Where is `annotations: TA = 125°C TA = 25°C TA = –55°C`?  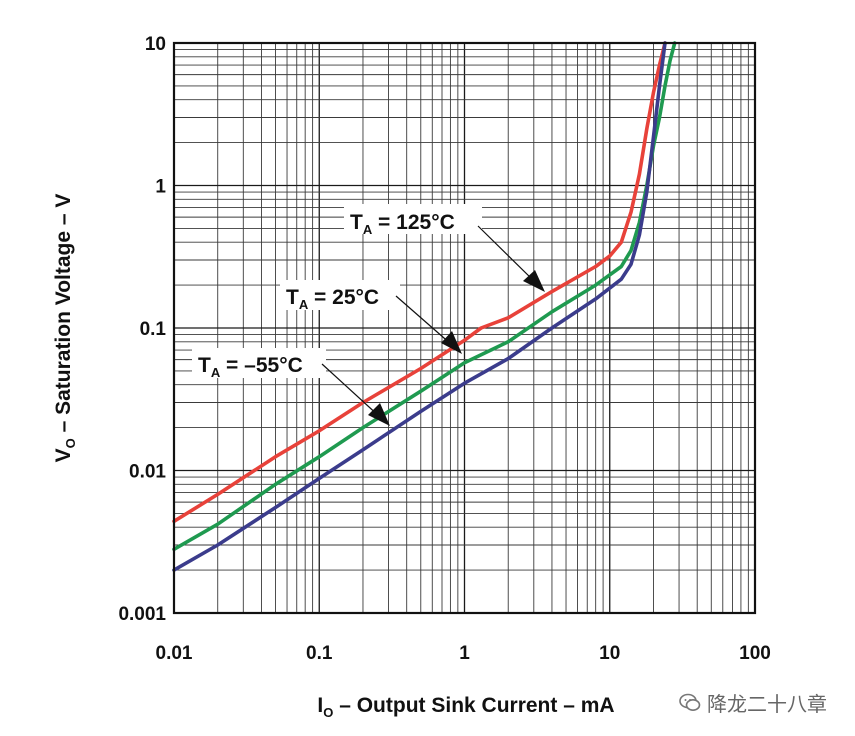 annotations: TA = 125°C TA = 25°C TA = –55°C is located at coordinates (368, 315).